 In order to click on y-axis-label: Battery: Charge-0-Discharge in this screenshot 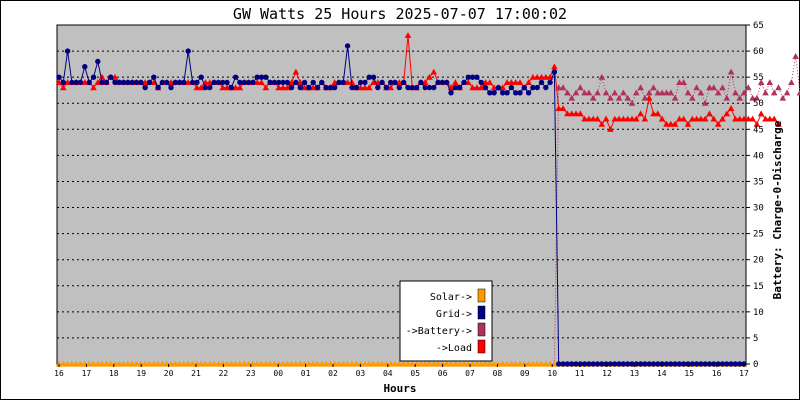, I will do `click(777, 209)`.